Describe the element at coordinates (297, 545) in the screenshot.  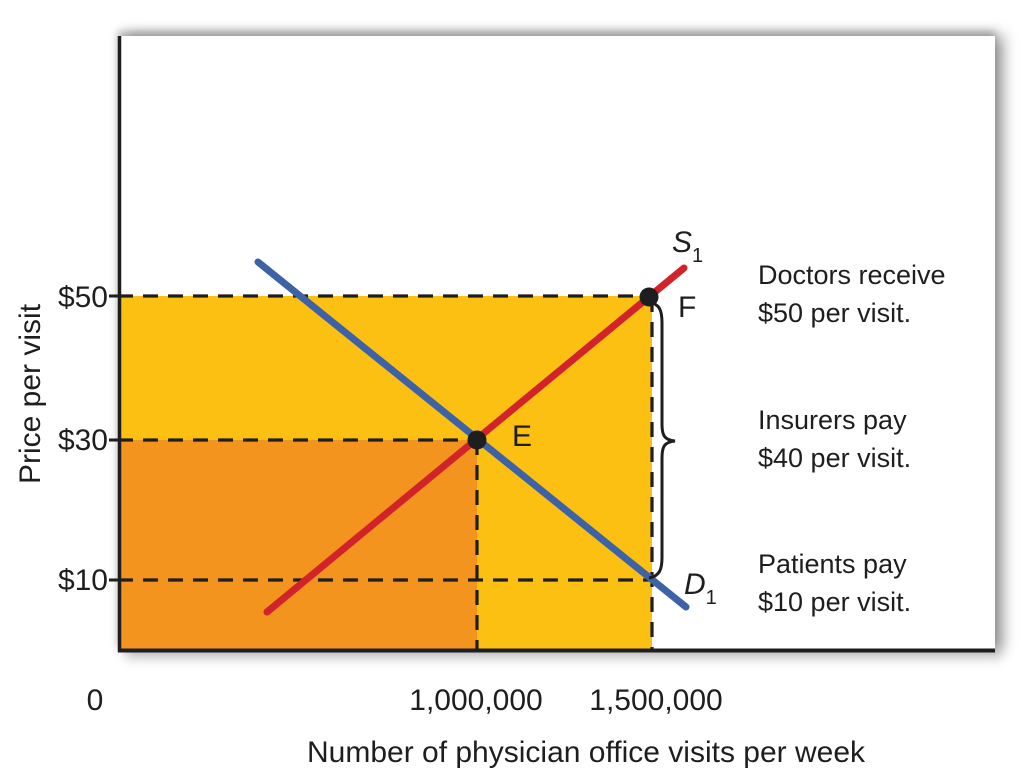
I see `region-patients-pay` at that location.